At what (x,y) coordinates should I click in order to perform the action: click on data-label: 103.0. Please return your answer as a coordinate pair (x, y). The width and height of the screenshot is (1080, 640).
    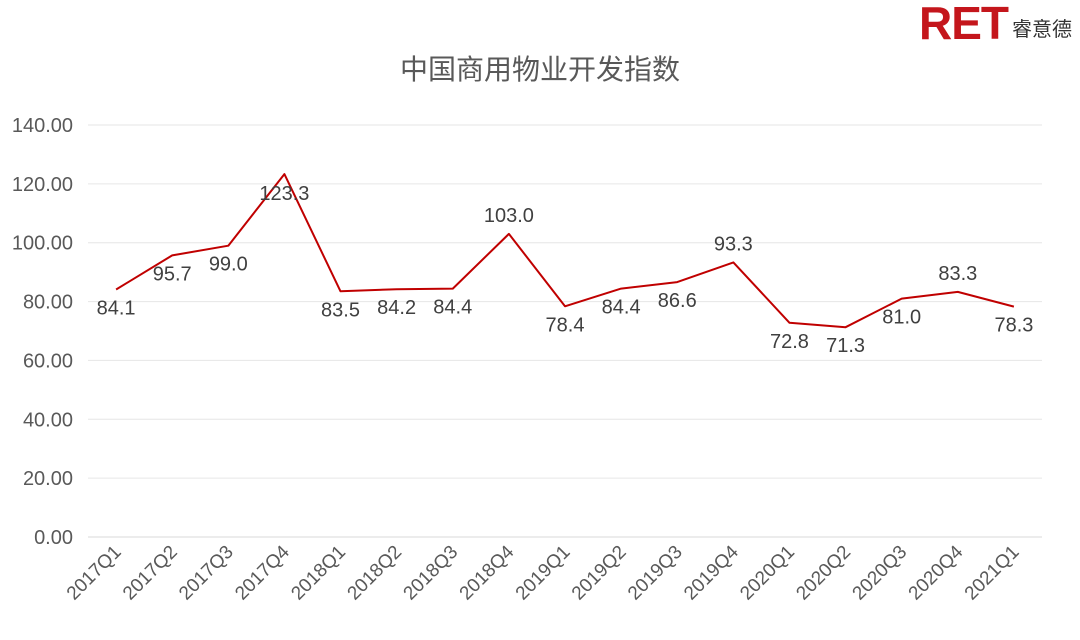
    Looking at the image, I should click on (509, 216).